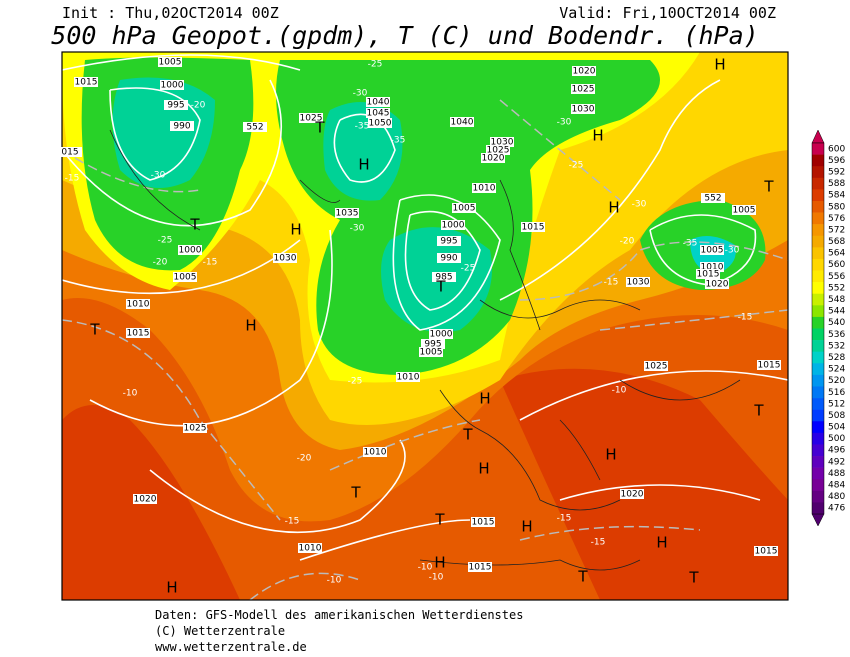 The width and height of the screenshot is (850, 657). What do you see at coordinates (836, 312) in the screenshot?
I see `colorbar-label: 544` at bounding box center [836, 312].